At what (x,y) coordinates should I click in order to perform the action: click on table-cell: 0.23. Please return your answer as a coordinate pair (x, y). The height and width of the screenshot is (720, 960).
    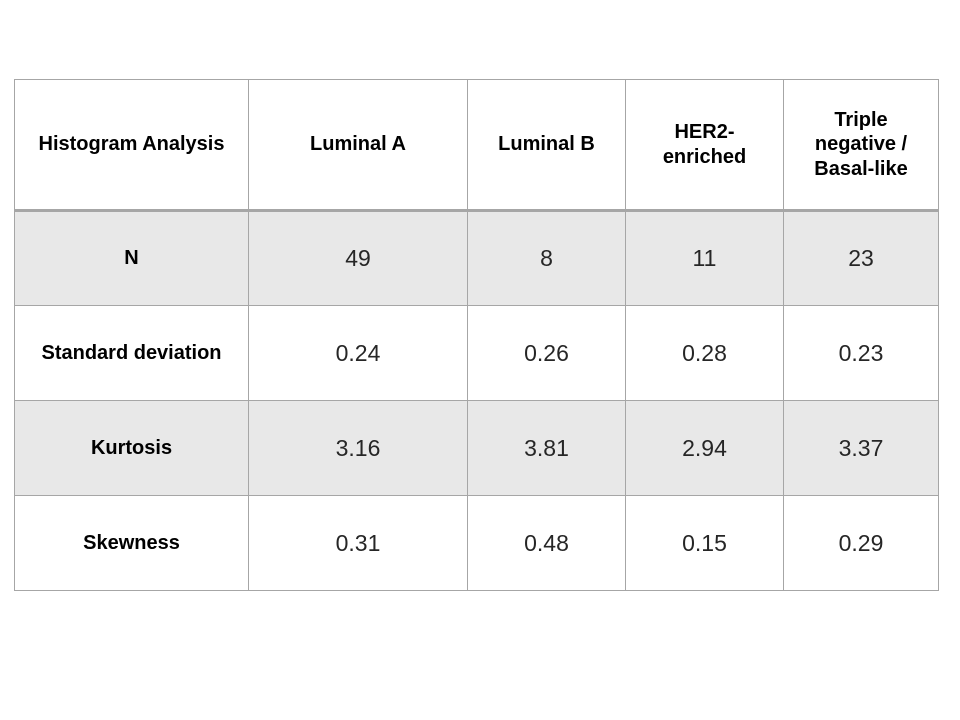
    Looking at the image, I should click on (861, 353).